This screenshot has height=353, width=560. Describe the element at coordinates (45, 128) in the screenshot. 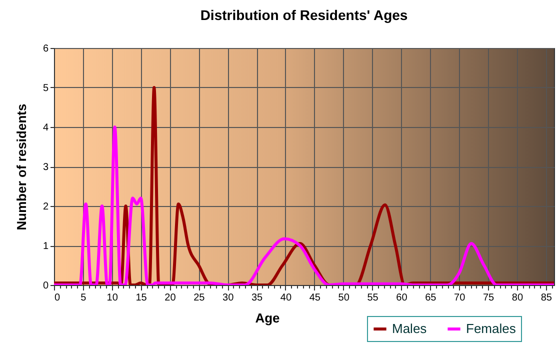

I see `y-tick-label: 4` at that location.